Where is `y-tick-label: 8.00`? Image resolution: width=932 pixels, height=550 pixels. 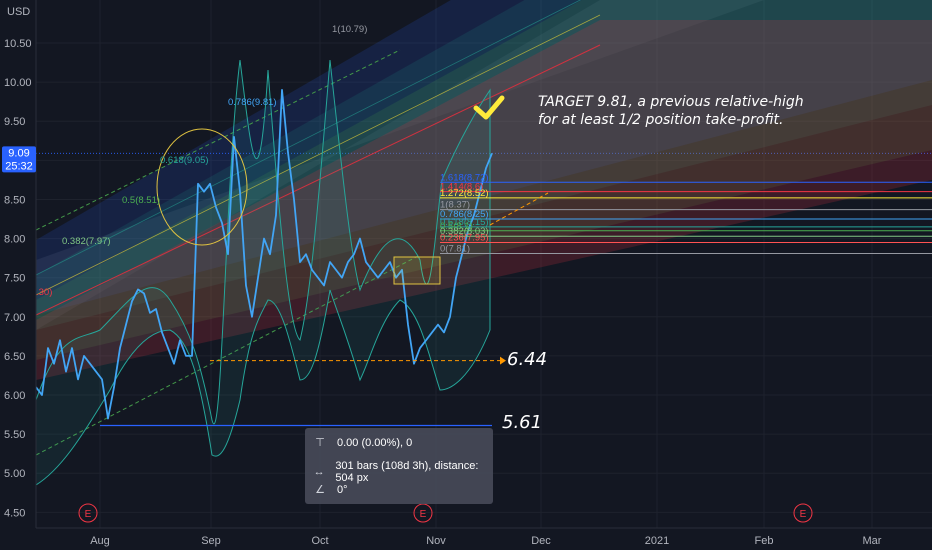 y-tick-label: 8.00 is located at coordinates (14, 240).